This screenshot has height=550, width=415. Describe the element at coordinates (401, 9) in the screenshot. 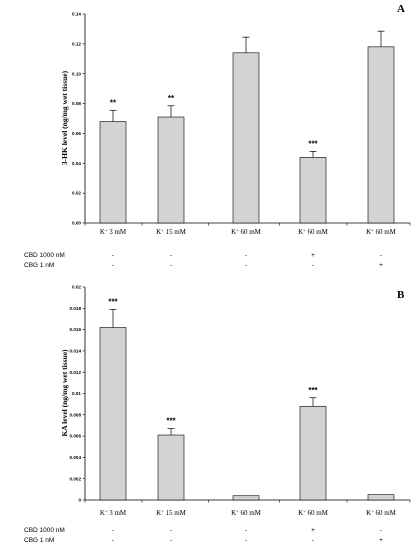

I see `panel-letter: A` at that location.